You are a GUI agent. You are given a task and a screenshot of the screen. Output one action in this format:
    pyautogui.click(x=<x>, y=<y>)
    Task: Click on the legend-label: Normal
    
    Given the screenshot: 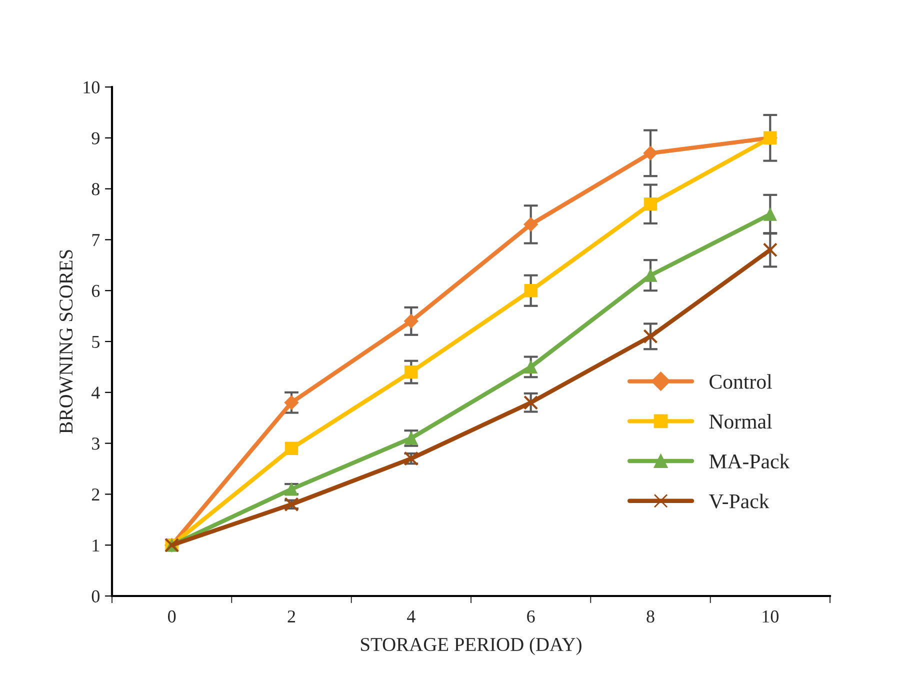 What is the action you would take?
    pyautogui.click(x=740, y=421)
    